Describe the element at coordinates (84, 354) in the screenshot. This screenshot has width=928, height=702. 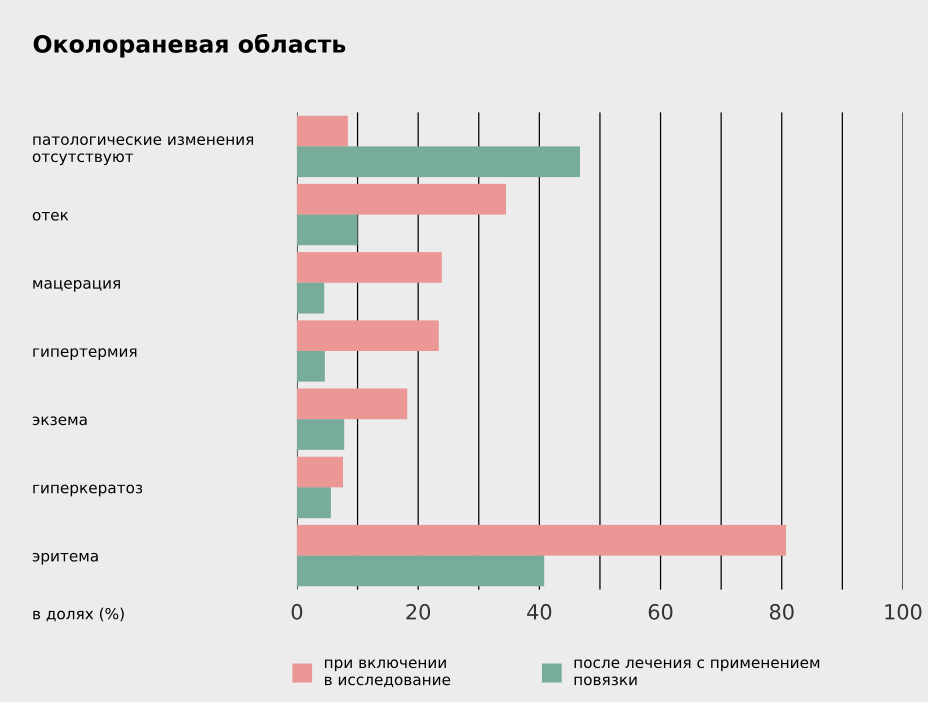
I see `y-tick-label: гипертермия` at that location.